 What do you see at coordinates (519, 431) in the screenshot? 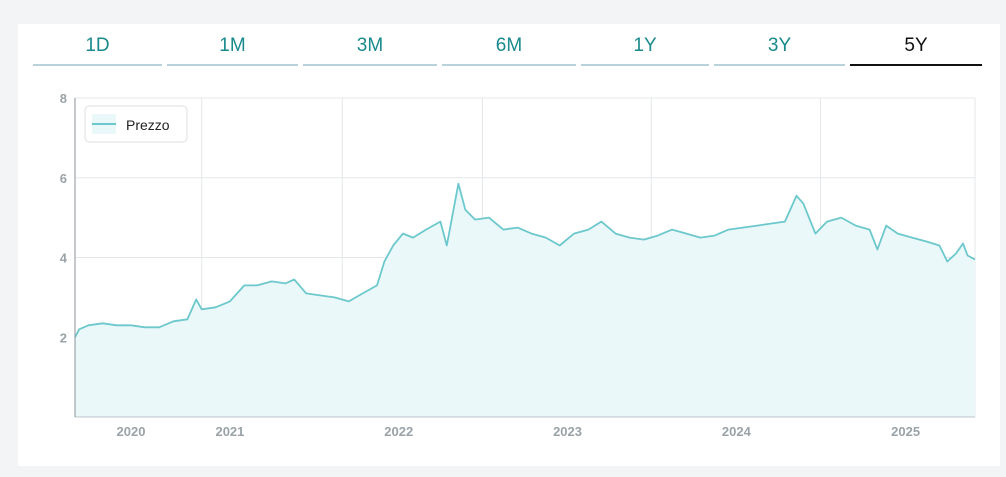
I see `x-axis-ticks: 2020 2021 2022 2023 2024 2025` at bounding box center [519, 431].